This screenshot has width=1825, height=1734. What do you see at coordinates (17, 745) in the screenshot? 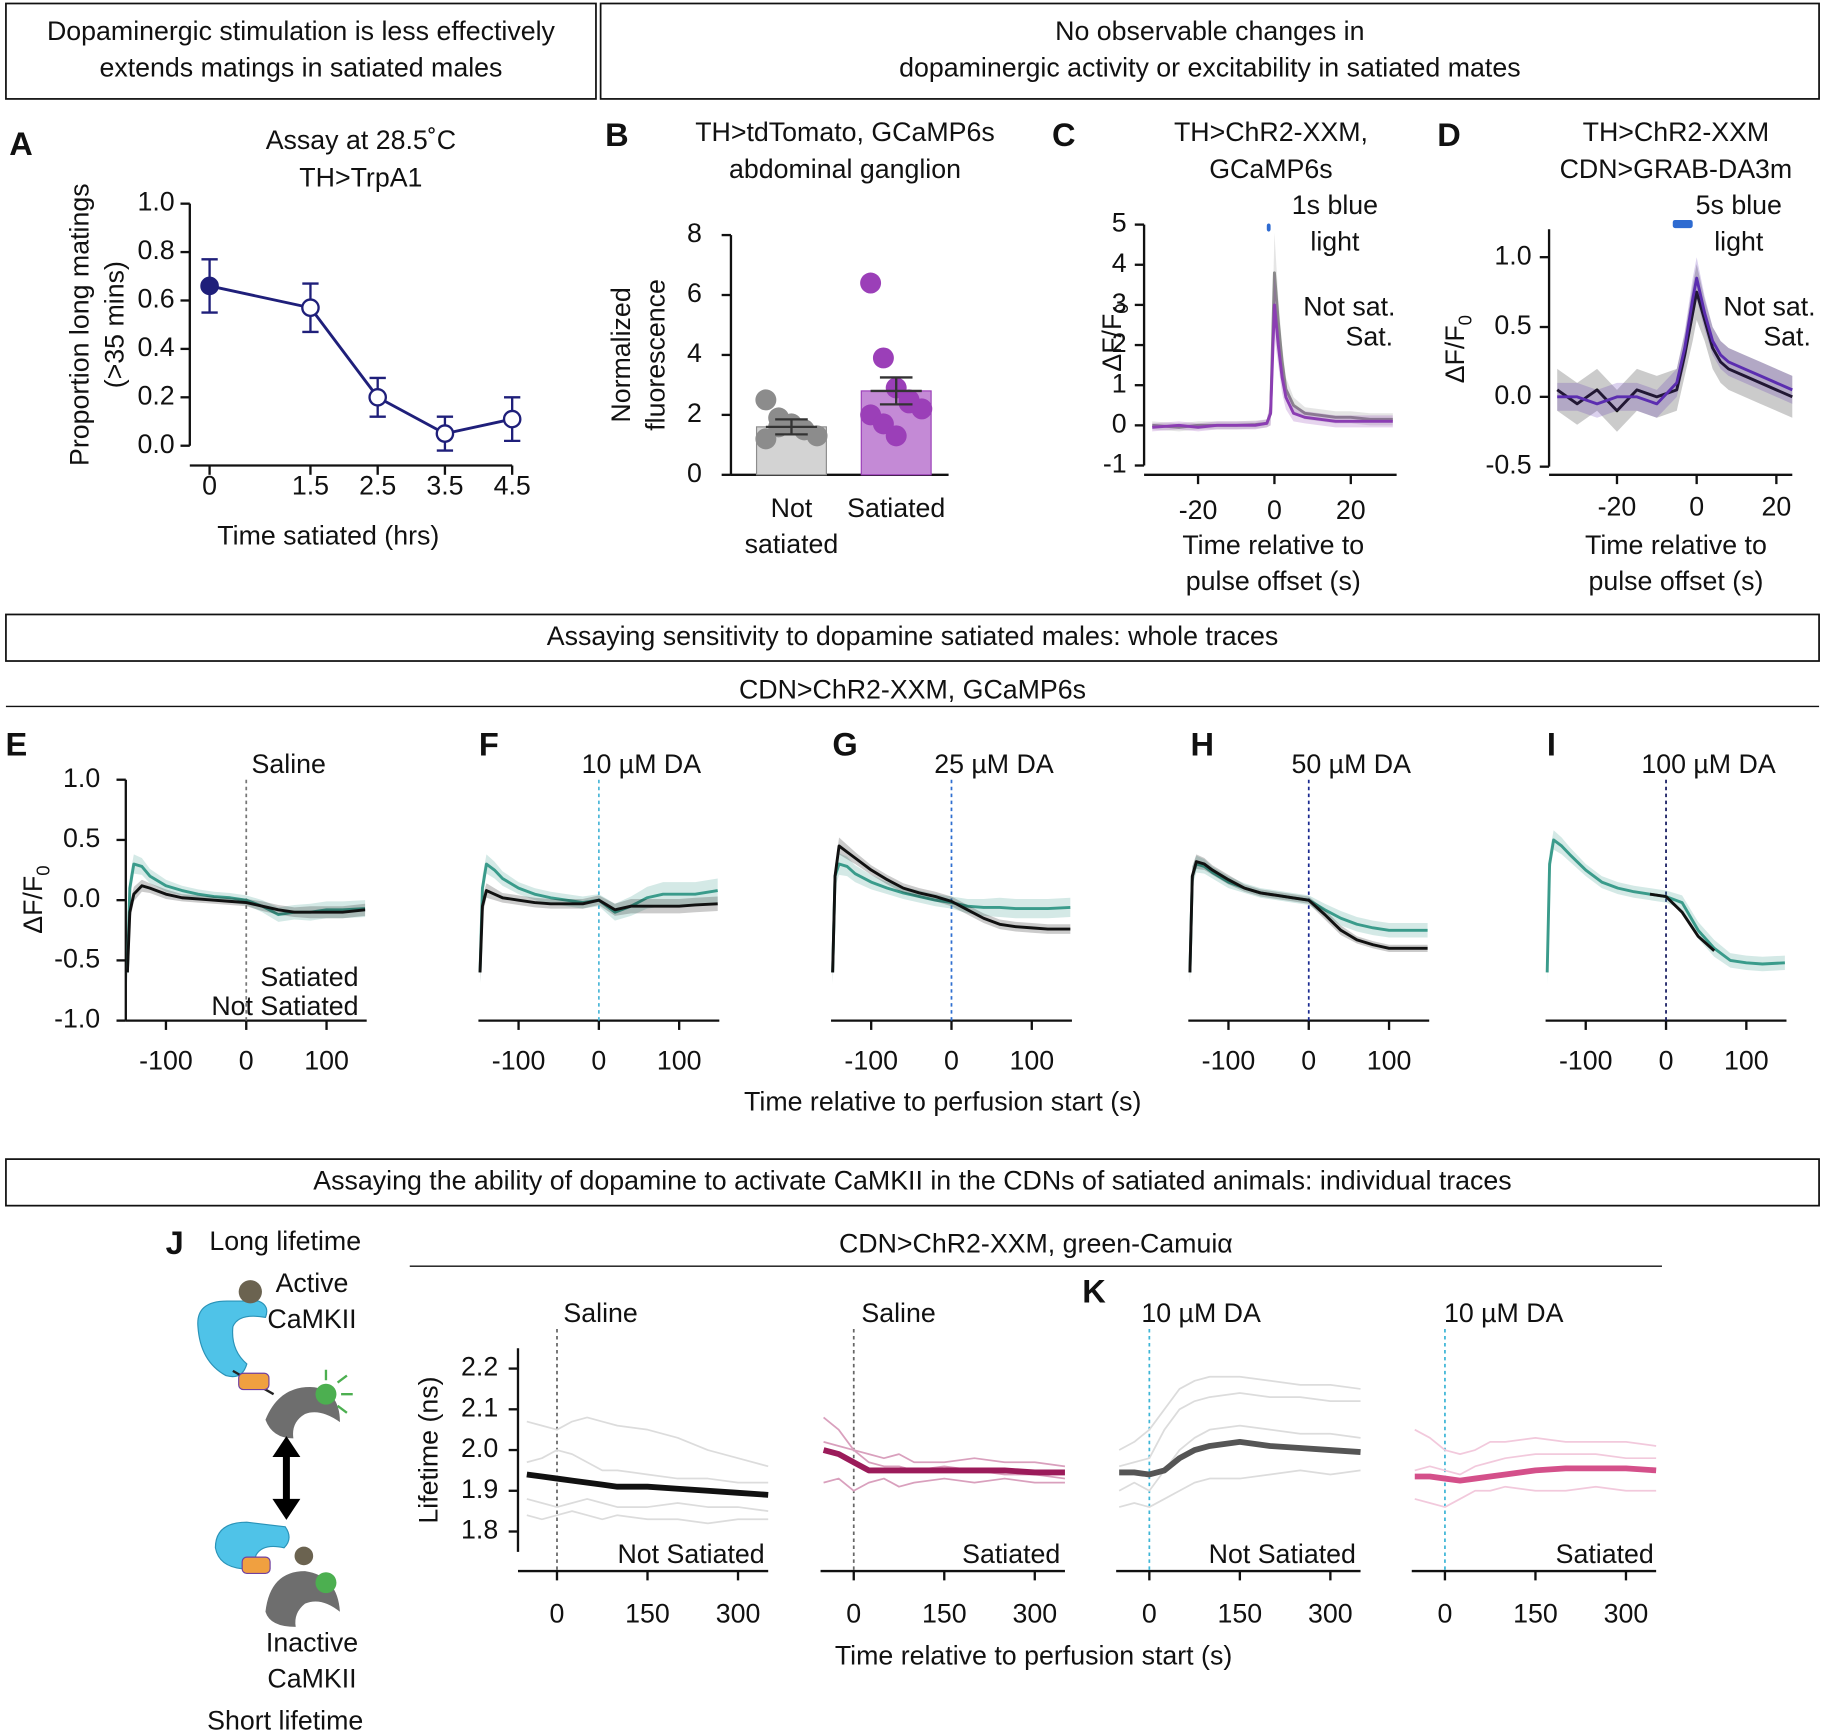
I see `panel-letter: E` at bounding box center [17, 745].